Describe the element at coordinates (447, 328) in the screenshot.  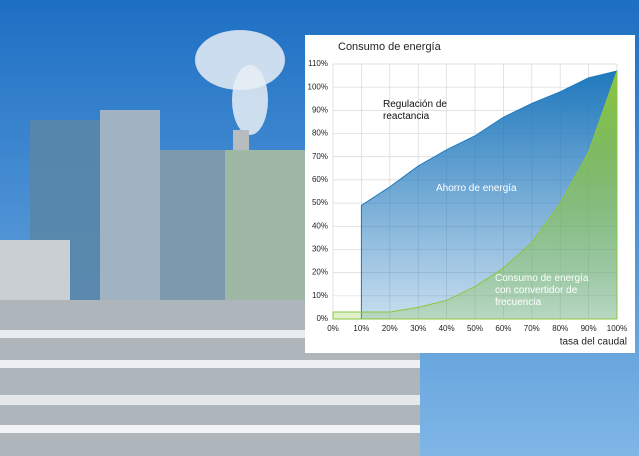
I see `x-tick-label: 40%` at that location.